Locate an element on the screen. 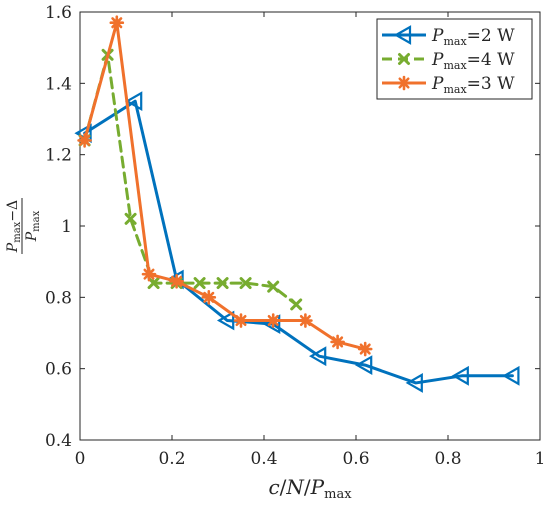  y-title-minus: − is located at coordinates (13, 216).